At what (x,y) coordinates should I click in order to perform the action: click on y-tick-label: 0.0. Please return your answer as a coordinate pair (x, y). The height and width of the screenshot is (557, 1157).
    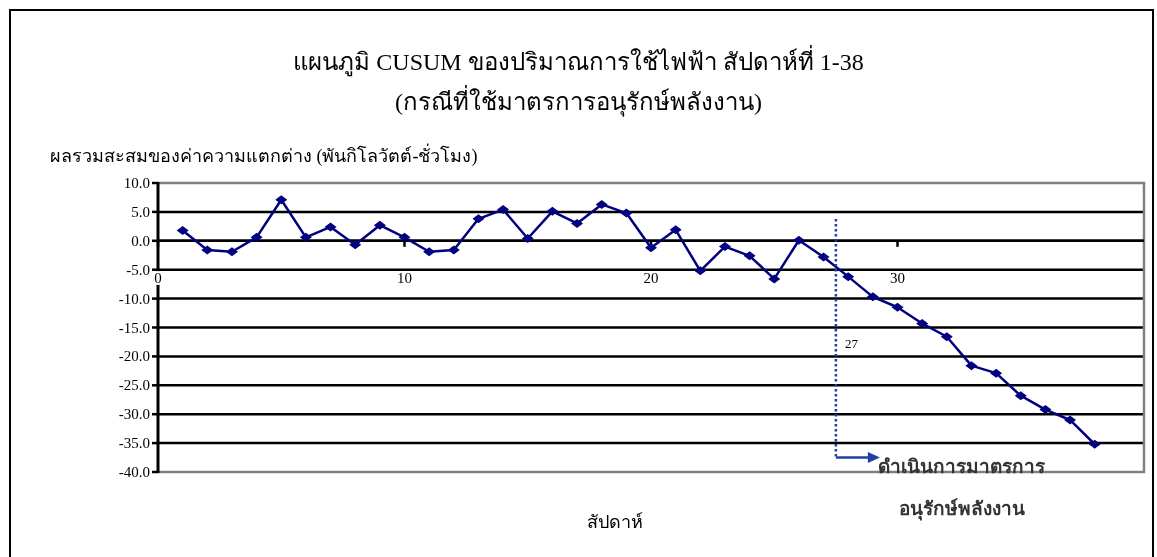
    Looking at the image, I should click on (140, 240).